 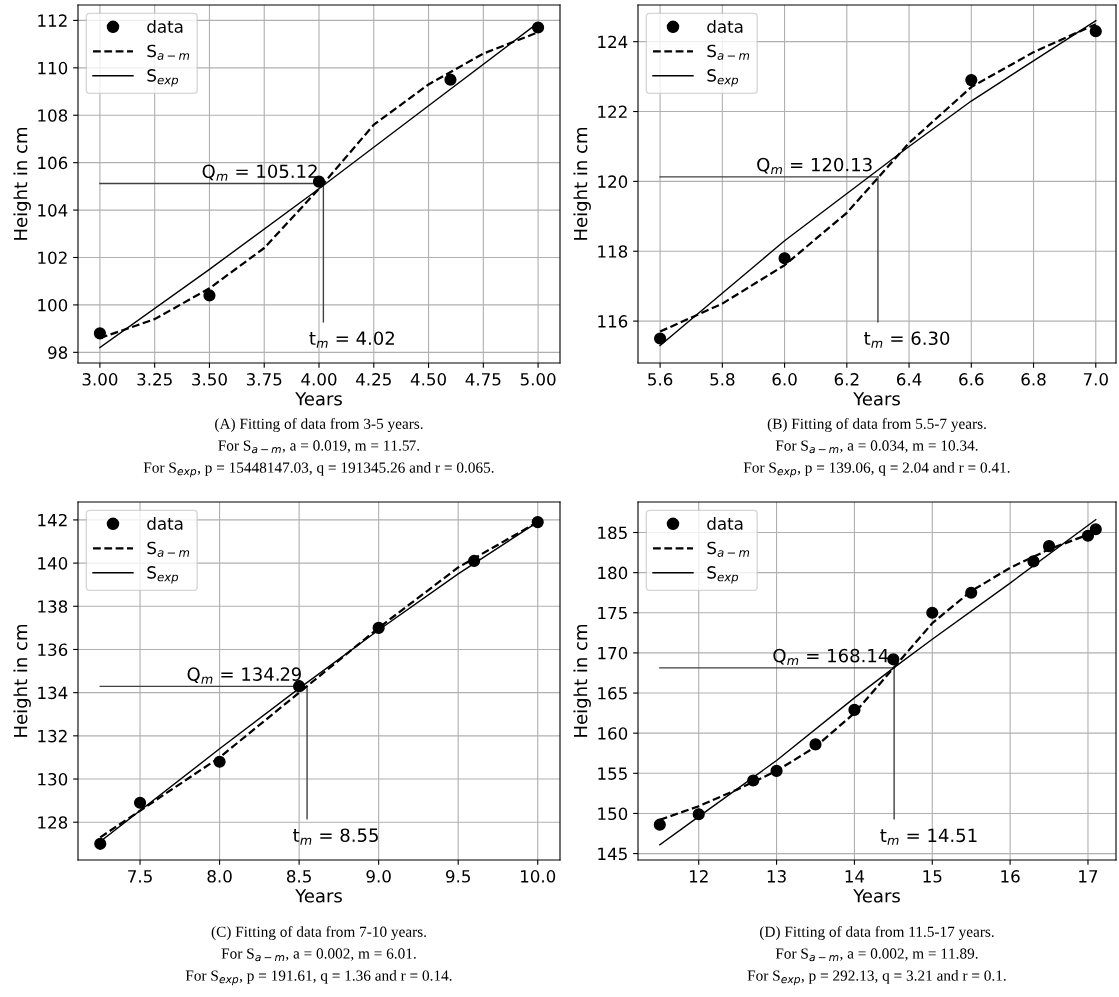 What do you see at coordinates (483, 379) in the screenshot?
I see `x-tick-label: 4.75` at bounding box center [483, 379].